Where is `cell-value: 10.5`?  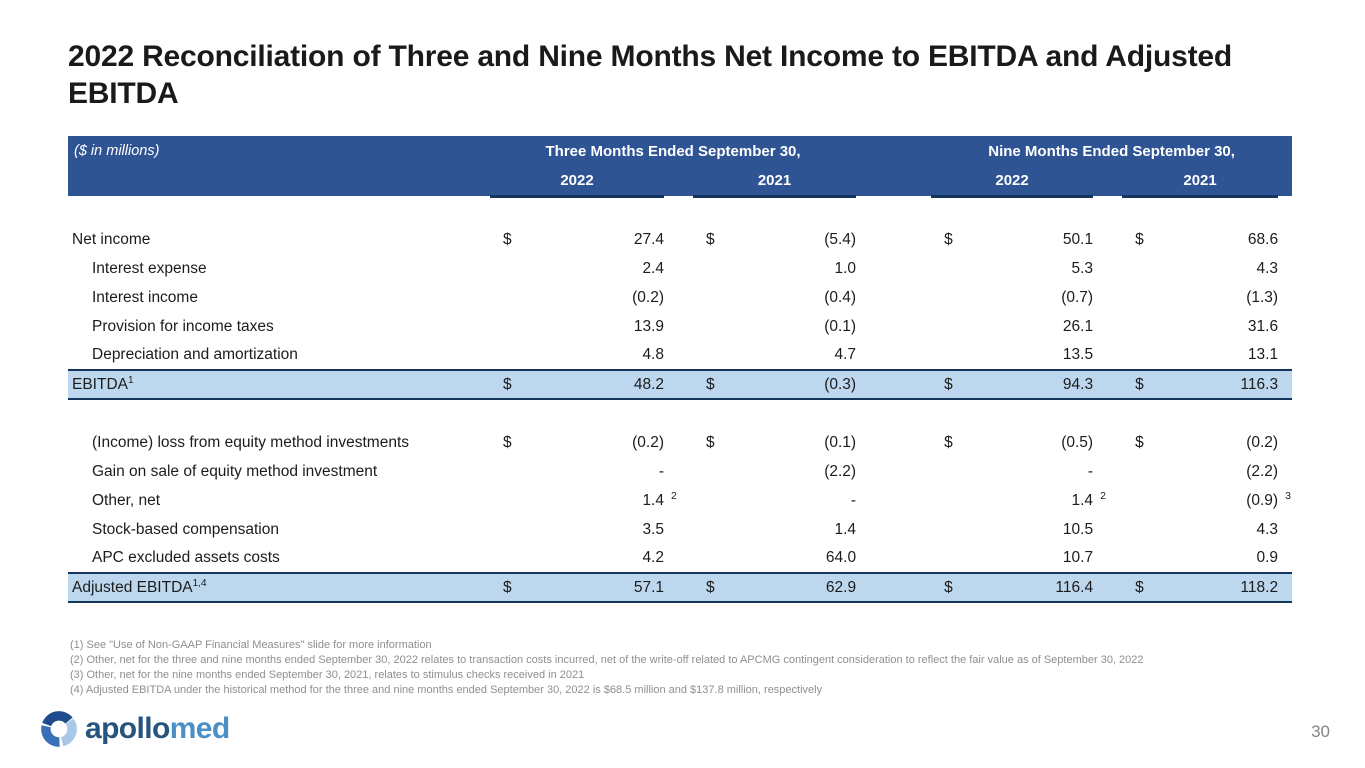
cell-value: 10.5 is located at coordinates (1078, 529).